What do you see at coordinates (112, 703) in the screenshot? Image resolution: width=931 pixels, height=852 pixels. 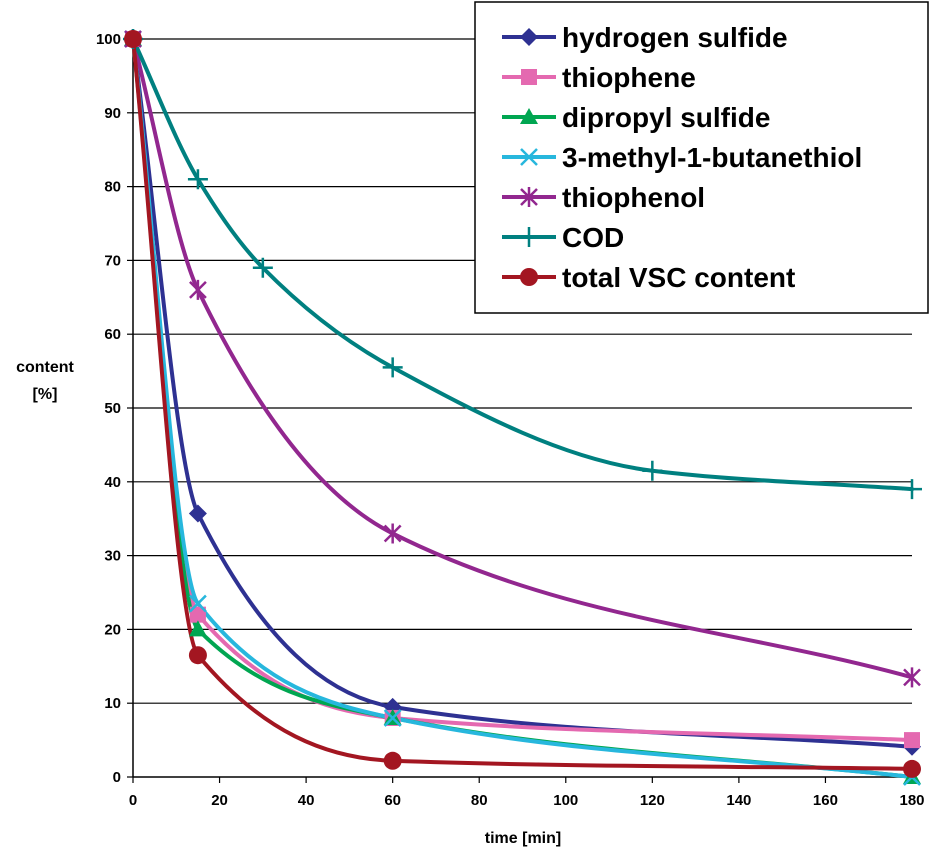 I see `y-tick-label: 10` at bounding box center [112, 703].